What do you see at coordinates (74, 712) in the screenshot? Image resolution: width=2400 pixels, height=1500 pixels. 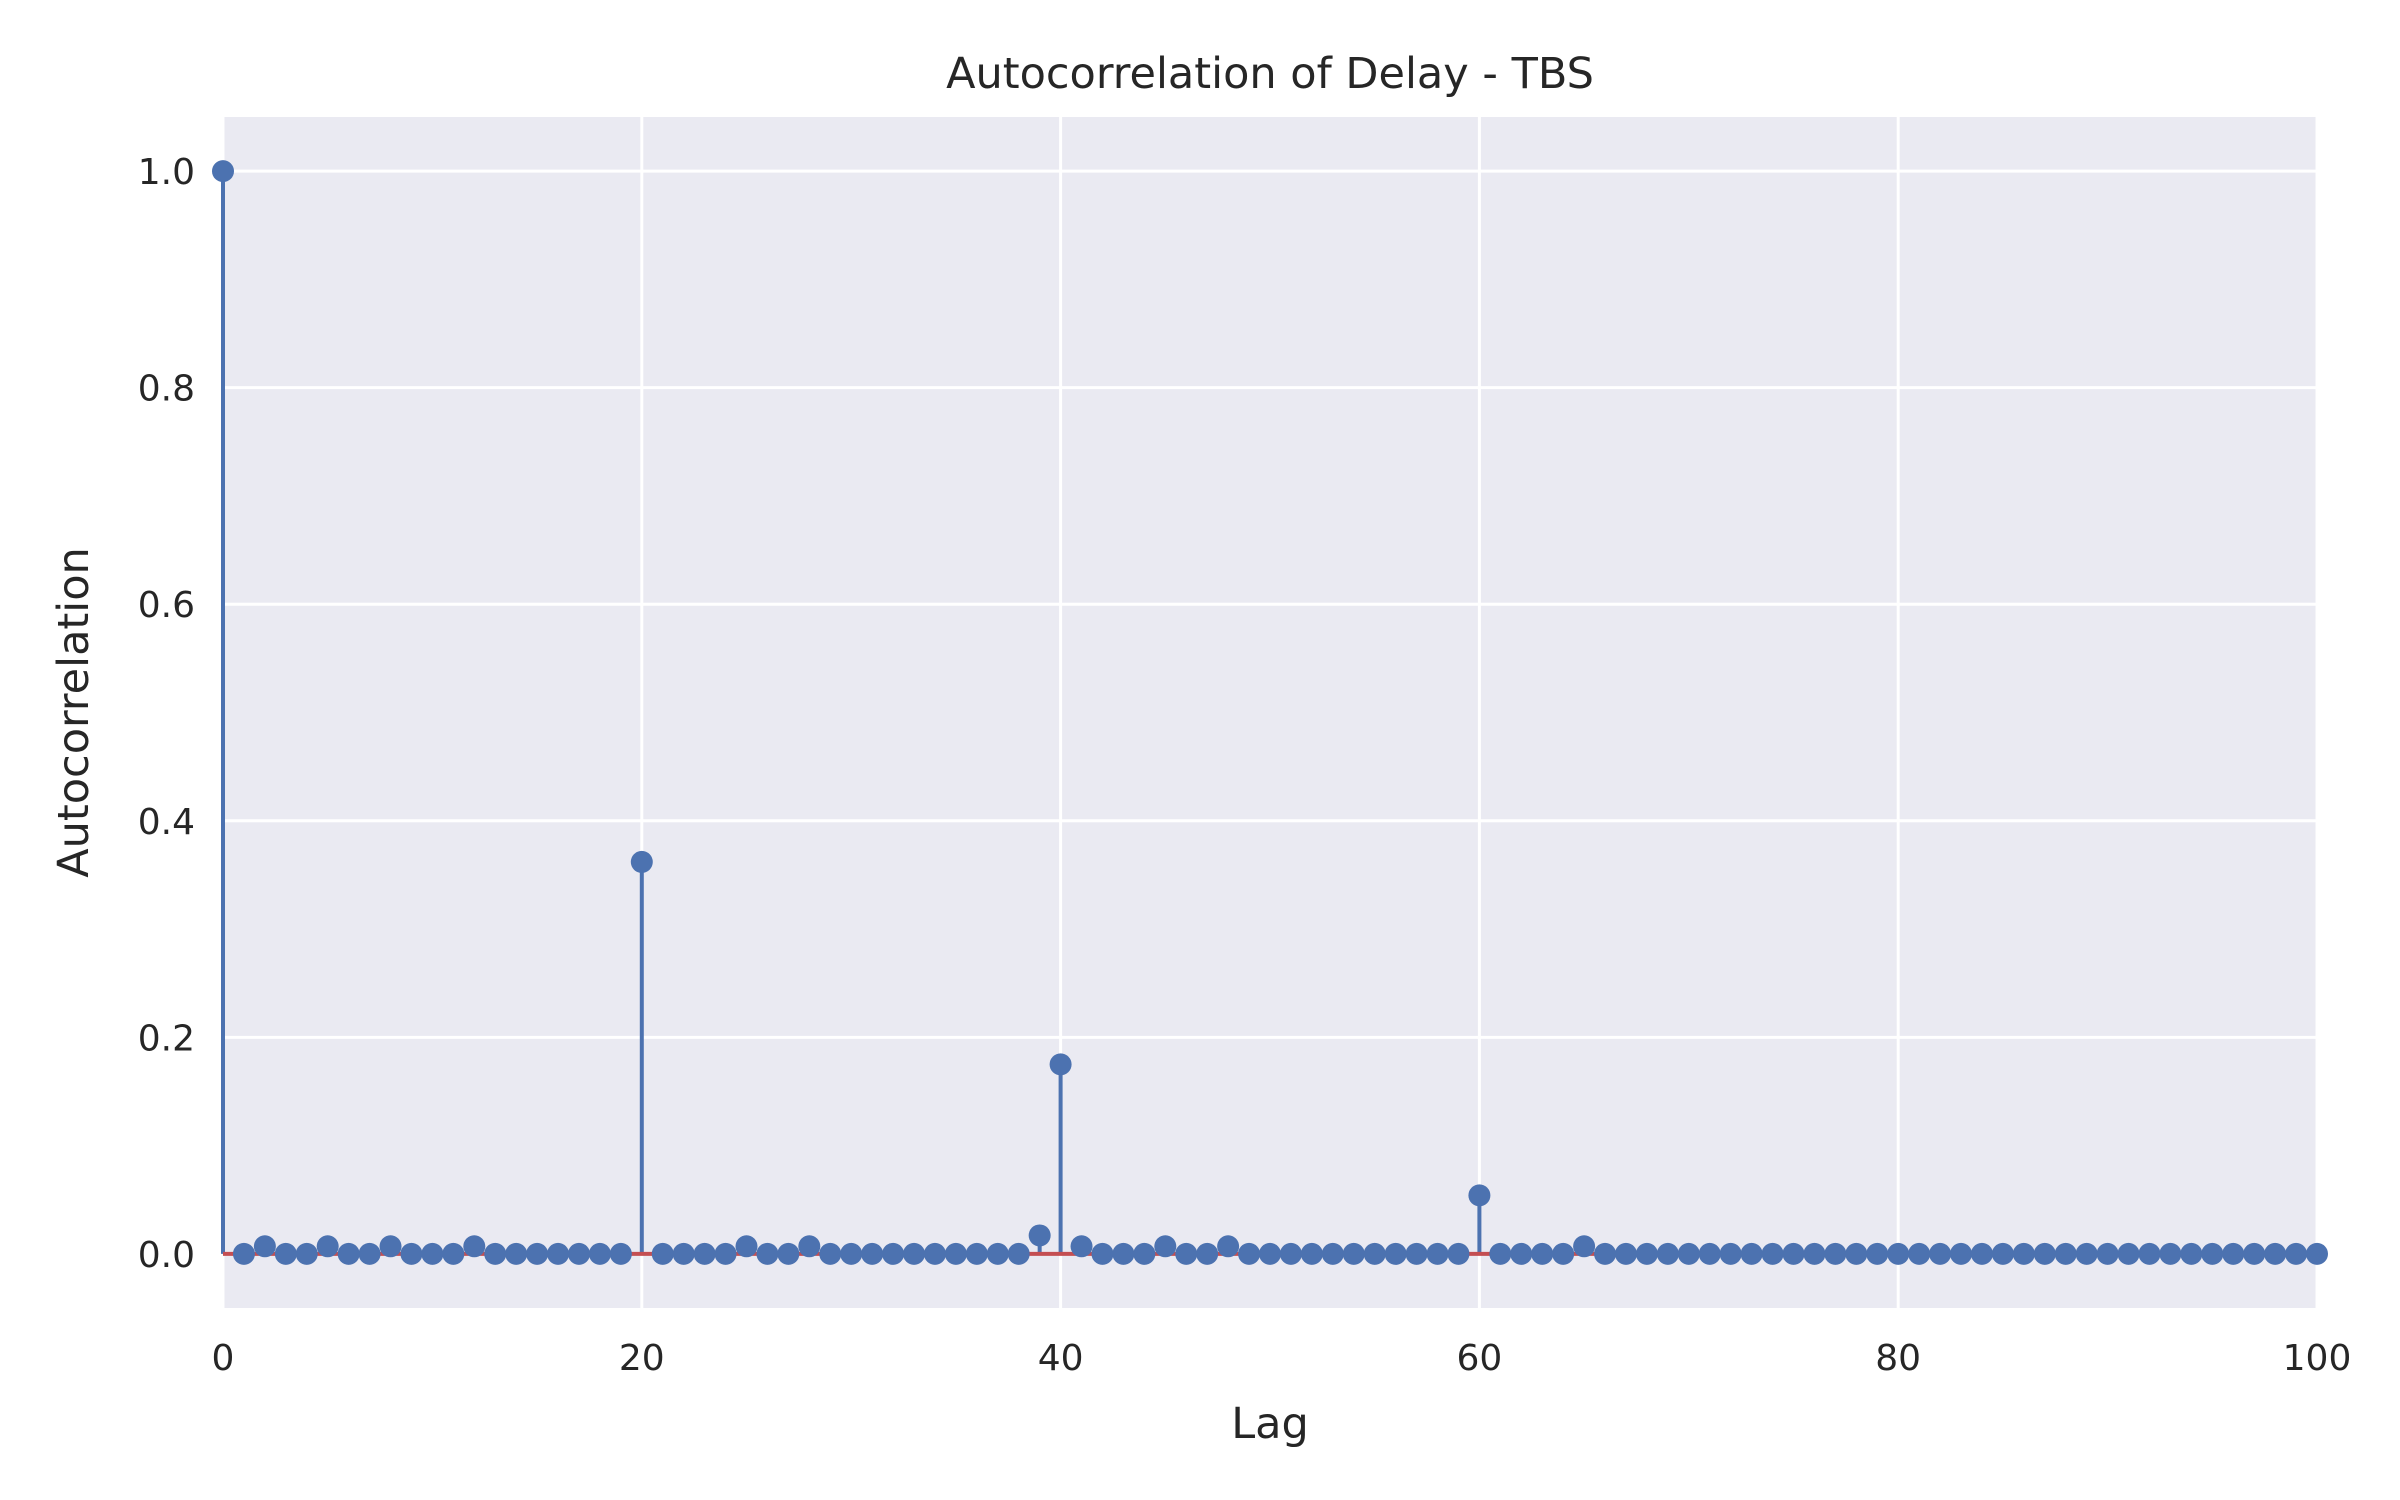 I see `y-axis-title: Autocorrelation` at bounding box center [74, 712].